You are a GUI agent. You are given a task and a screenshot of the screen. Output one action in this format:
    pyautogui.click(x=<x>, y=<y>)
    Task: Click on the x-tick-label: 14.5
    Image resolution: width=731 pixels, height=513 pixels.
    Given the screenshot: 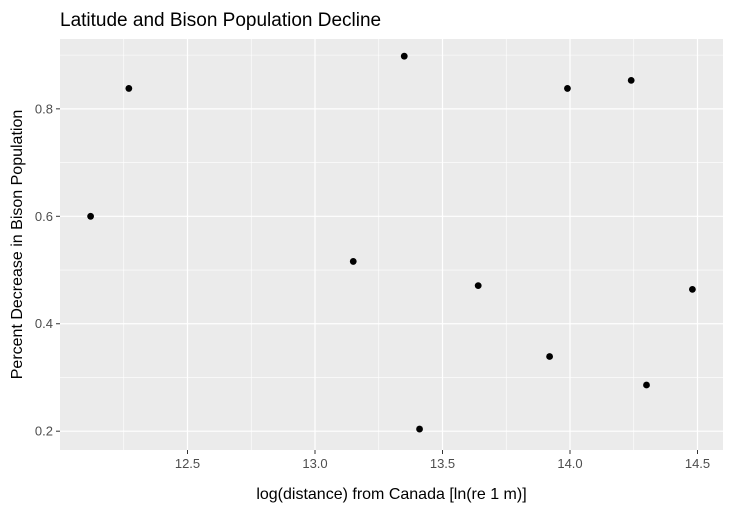 What is the action you would take?
    pyautogui.click(x=697, y=463)
    